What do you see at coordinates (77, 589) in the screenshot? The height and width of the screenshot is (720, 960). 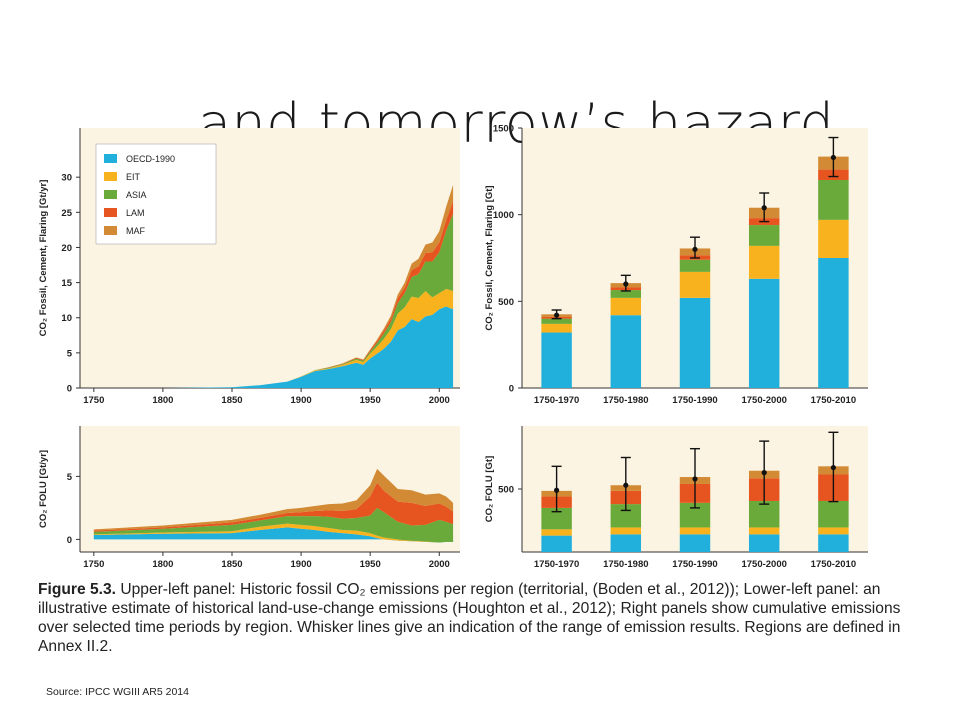 I see `caption-label: Figure 5.3.` at bounding box center [77, 589].